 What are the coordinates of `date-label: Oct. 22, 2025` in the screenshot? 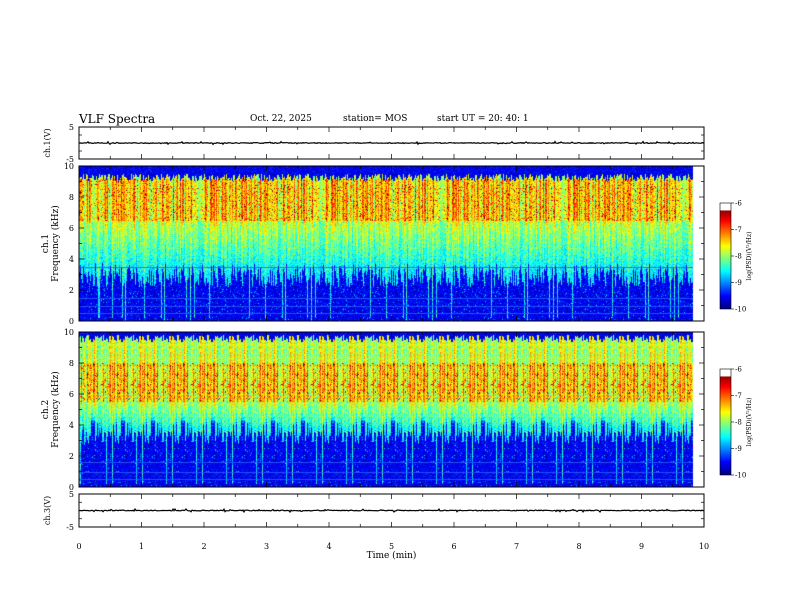 It's located at (281, 119).